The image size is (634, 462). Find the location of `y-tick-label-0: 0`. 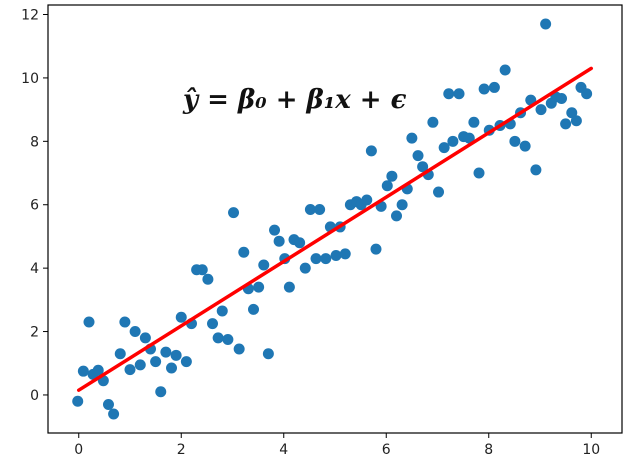

y-tick-label-0: 0 is located at coordinates (34, 396).